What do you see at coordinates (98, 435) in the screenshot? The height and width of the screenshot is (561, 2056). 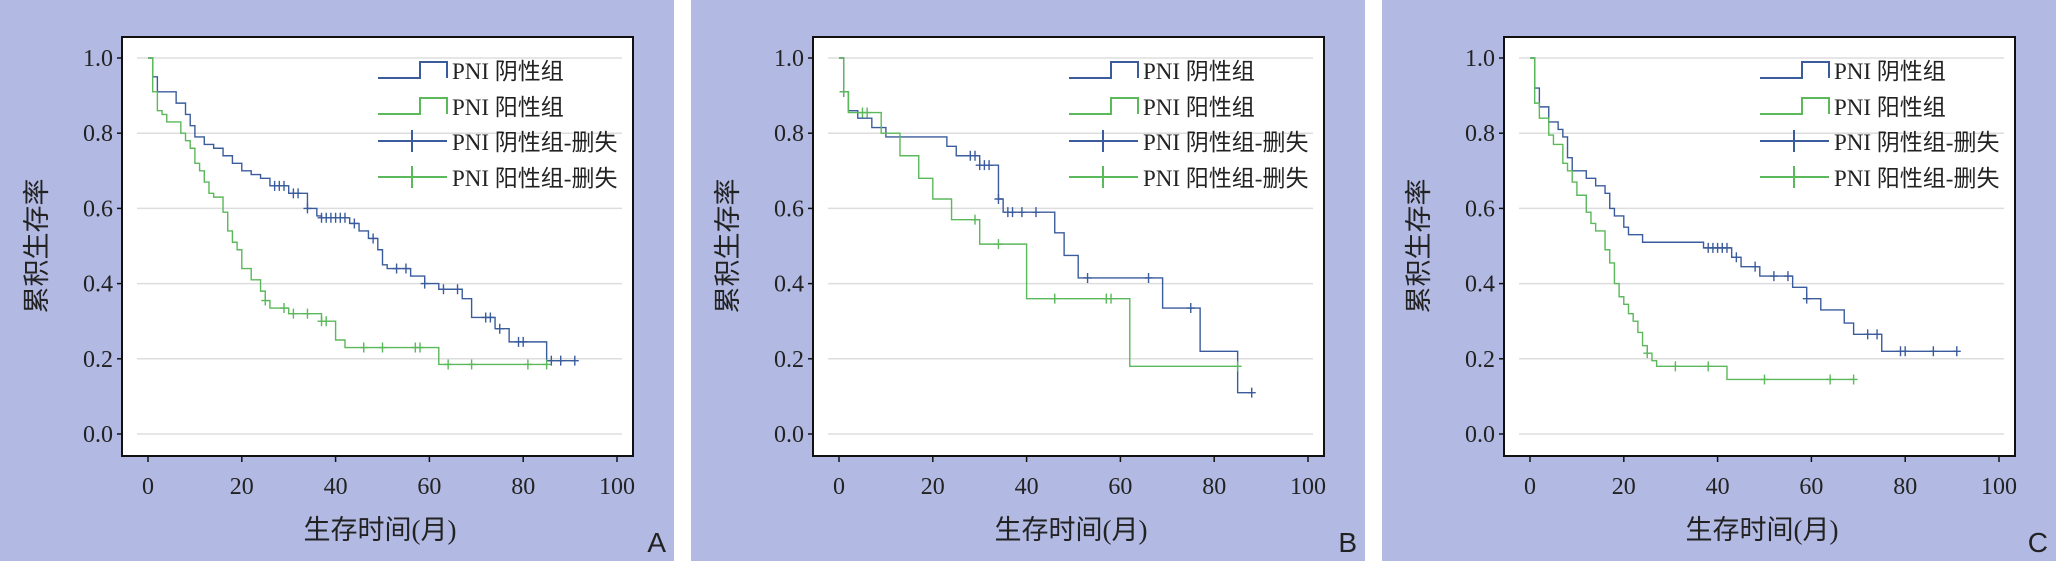 I see `y-tick-label: 0.0` at bounding box center [98, 435].